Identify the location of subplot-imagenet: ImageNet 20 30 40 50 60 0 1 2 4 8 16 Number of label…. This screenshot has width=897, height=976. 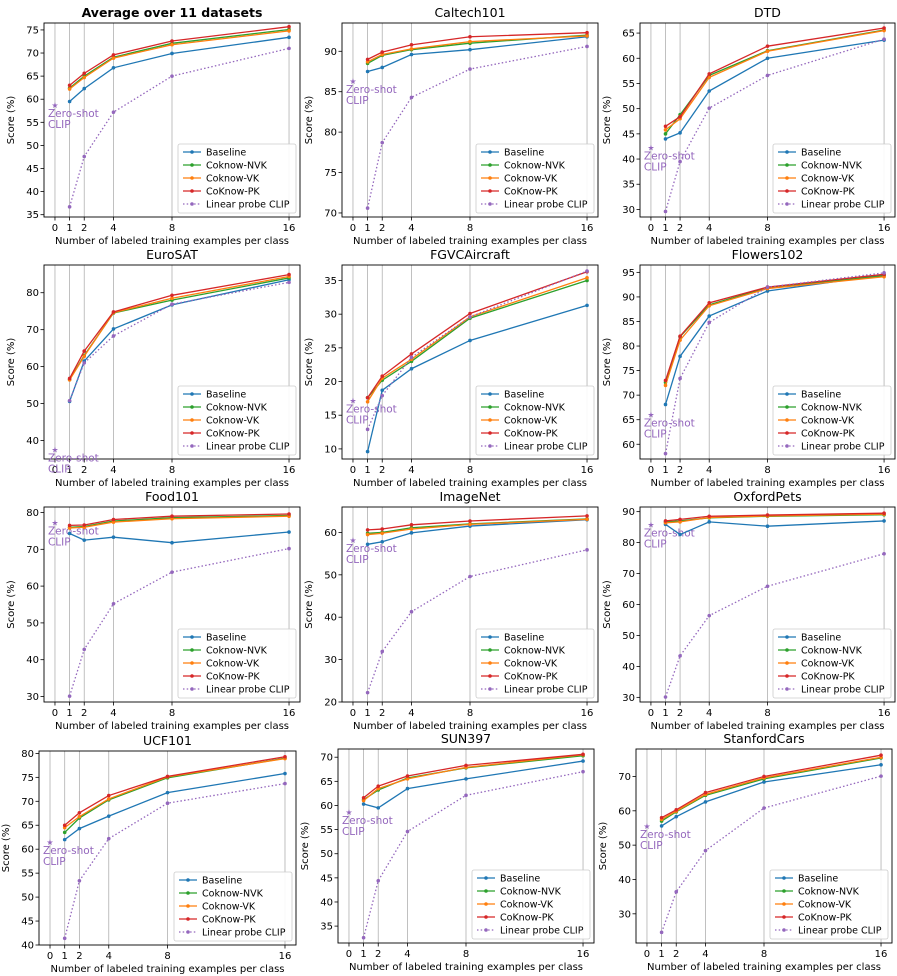
(451, 610).